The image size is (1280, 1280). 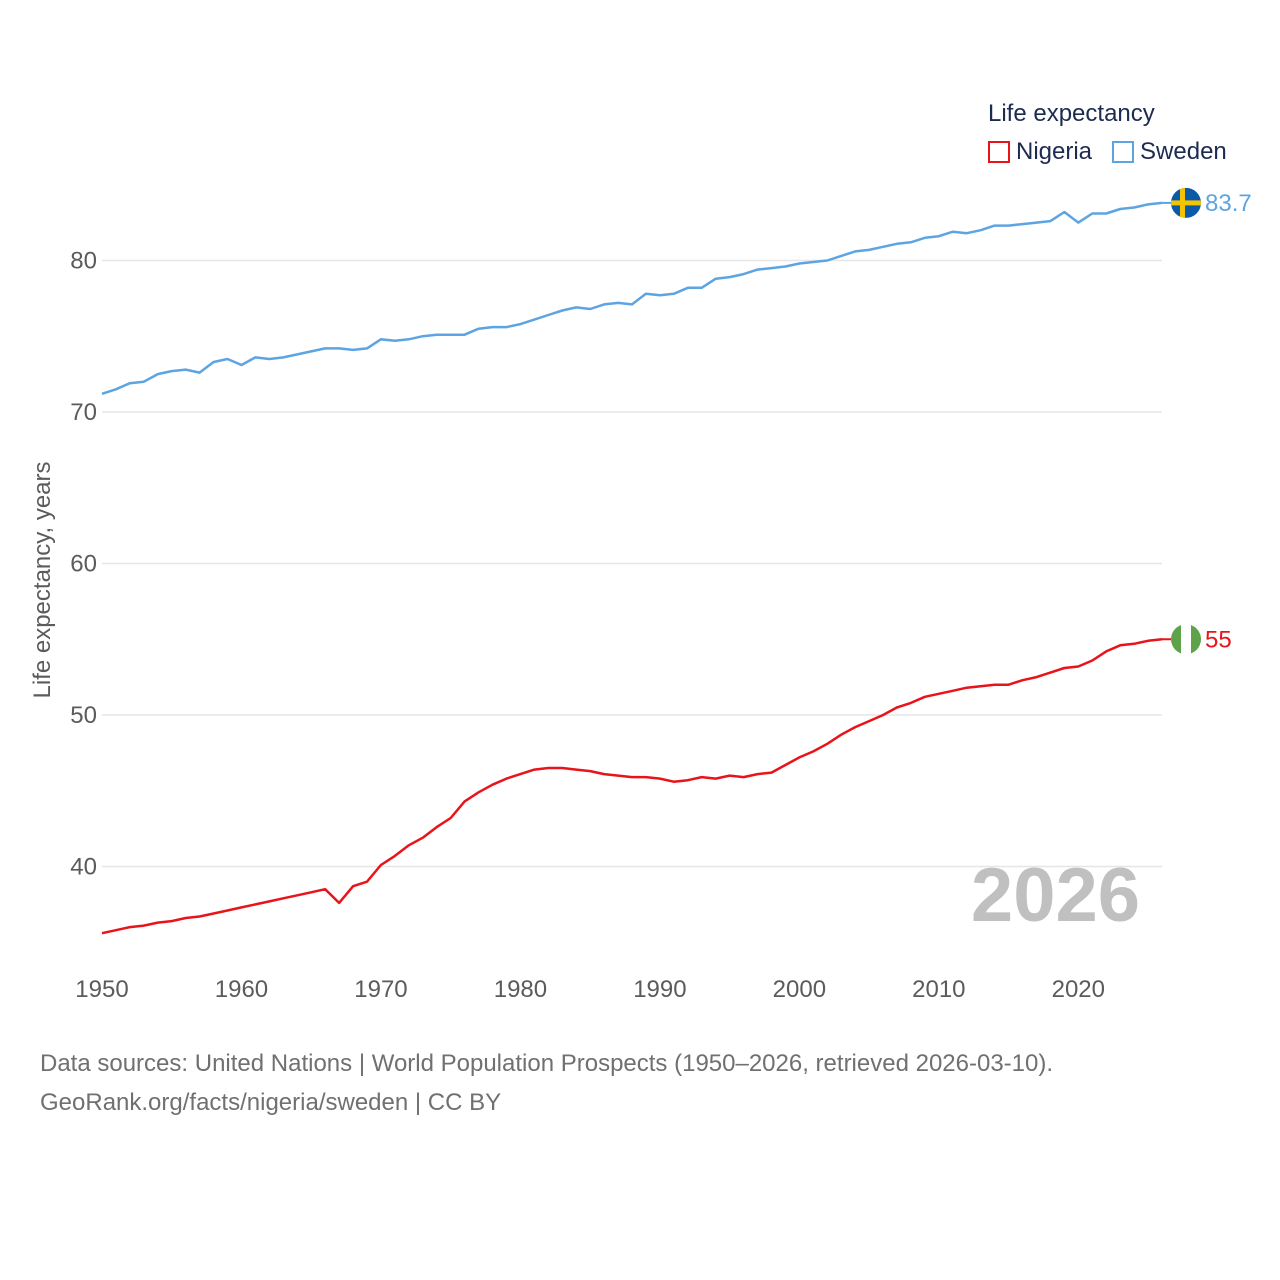 What do you see at coordinates (1186, 639) in the screenshot?
I see `nigeria-flag-icon` at bounding box center [1186, 639].